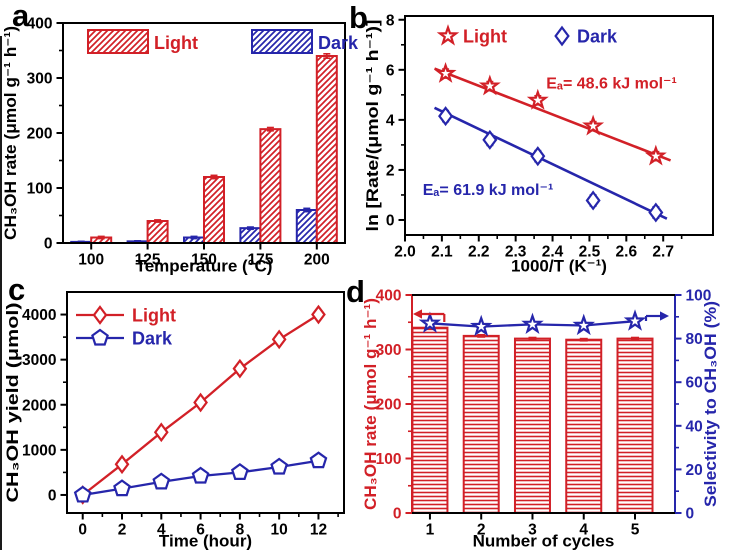 This screenshot has height=550, width=729. I want to click on y-axis-title: ln [Rate/(μmol g⁻¹ h⁻¹)], so click(373, 126).